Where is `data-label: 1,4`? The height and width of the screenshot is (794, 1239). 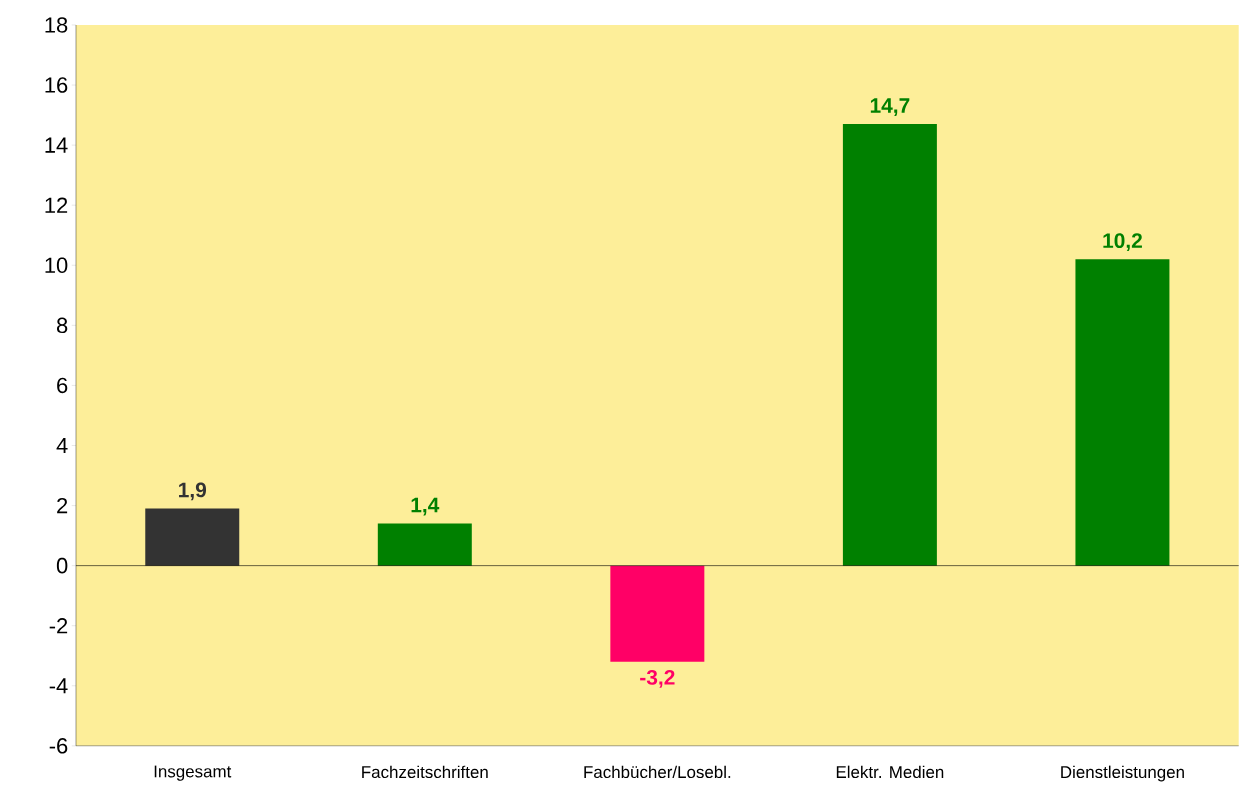 data-label: 1,4 is located at coordinates (425, 506).